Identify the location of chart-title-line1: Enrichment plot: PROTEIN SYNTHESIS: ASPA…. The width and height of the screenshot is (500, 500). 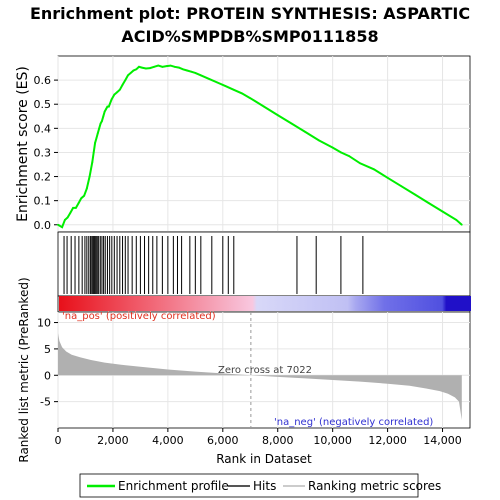
(250, 13).